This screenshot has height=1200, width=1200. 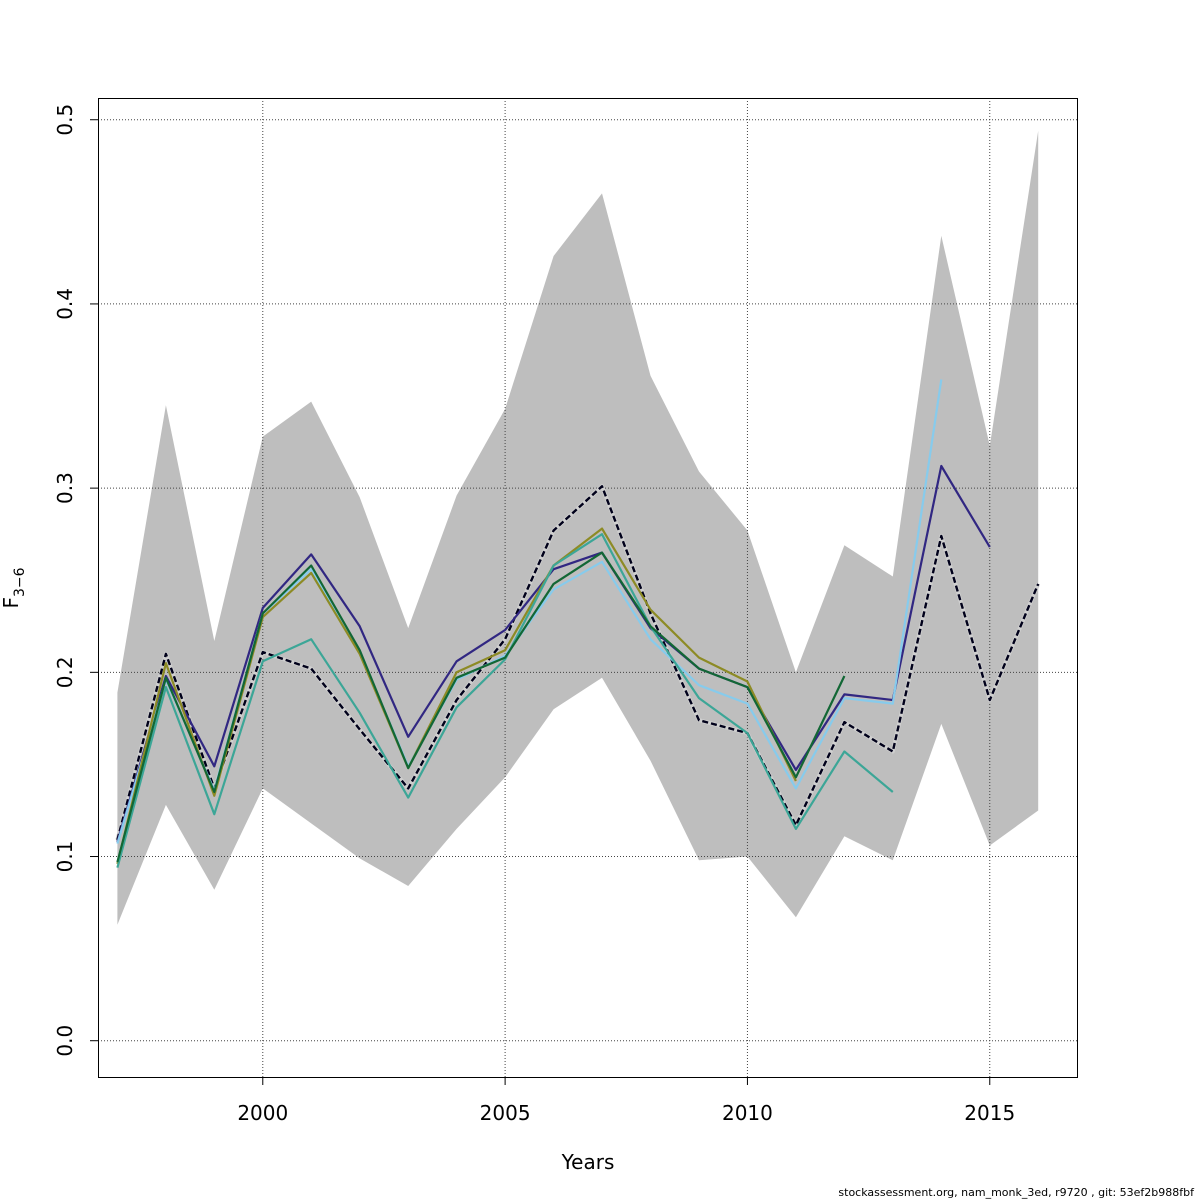 I want to click on y-axis-title-subscript: 3−6, so click(x=20, y=582).